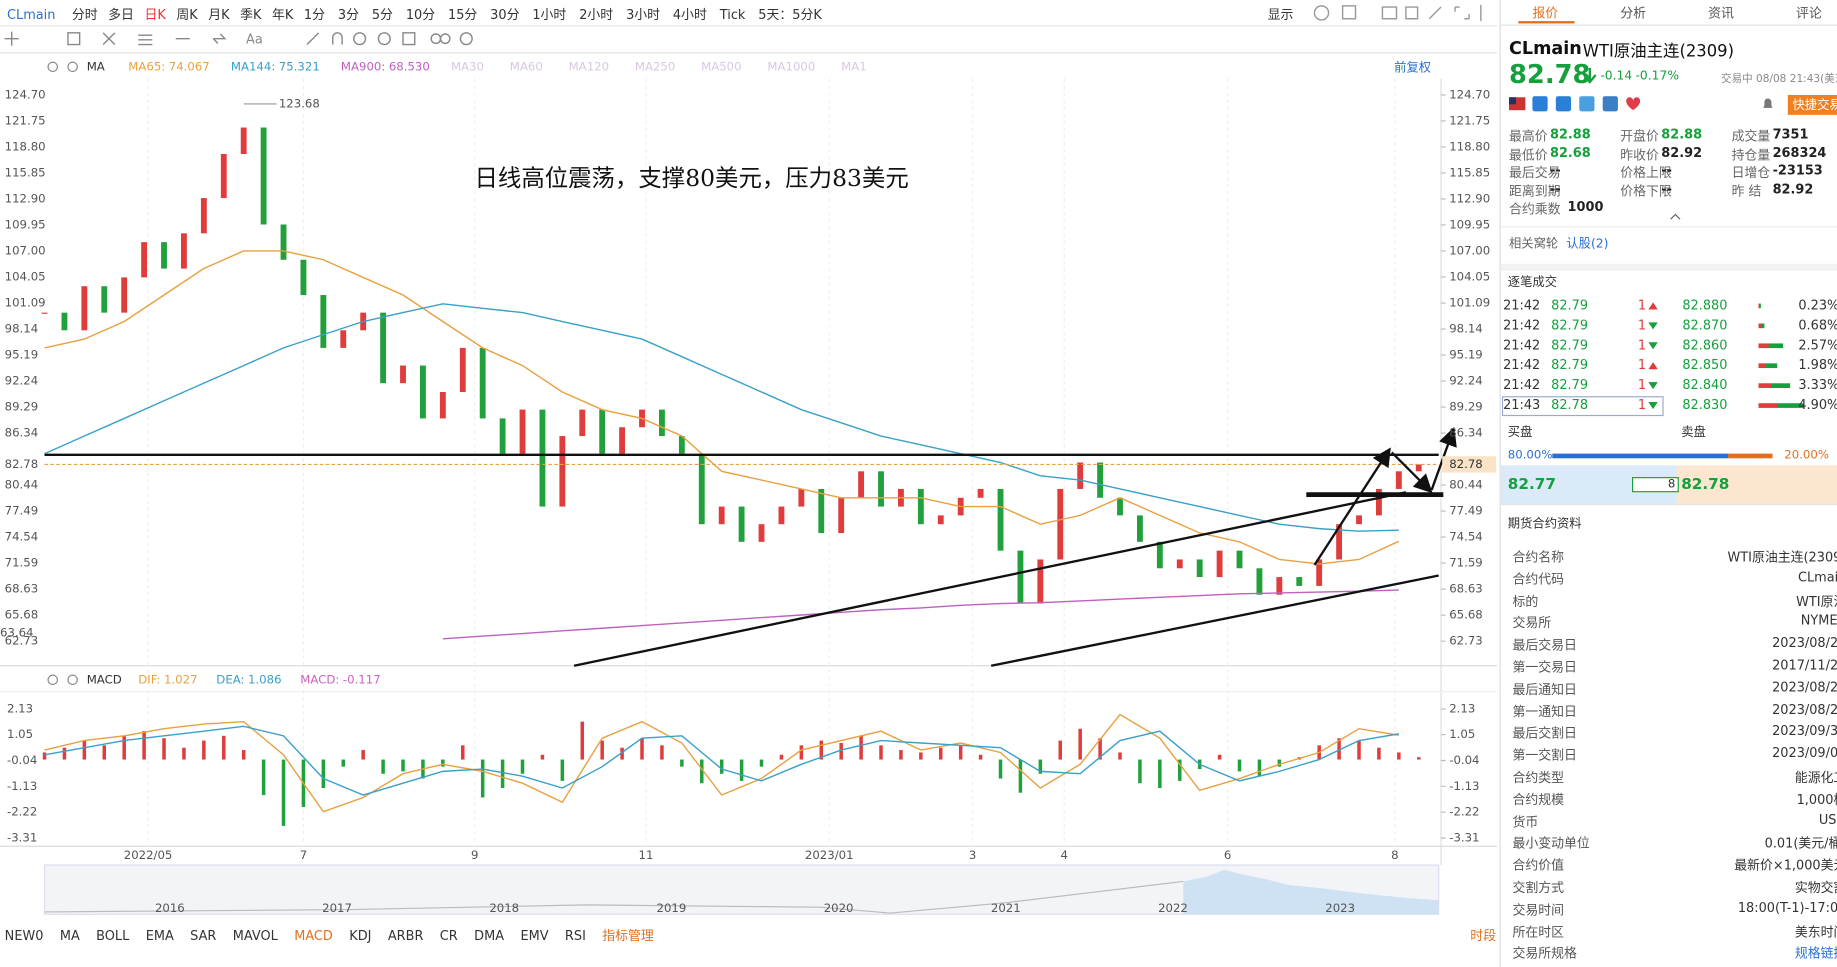  Describe the element at coordinates (1397, 13) in the screenshot. I see `top-icons` at that location.